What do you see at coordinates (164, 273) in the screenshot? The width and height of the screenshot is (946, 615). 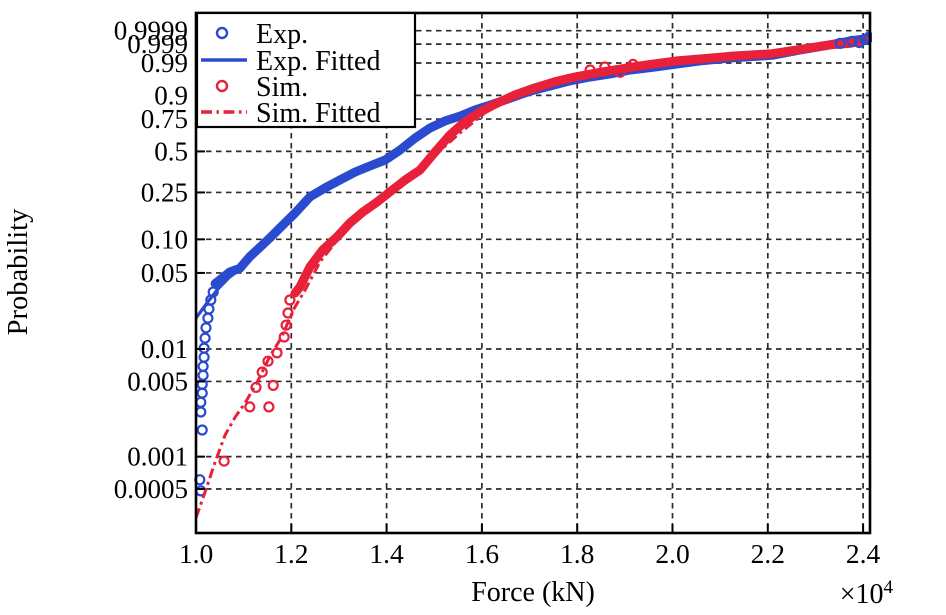 I see `y-tick-label: 0.05` at bounding box center [164, 273].